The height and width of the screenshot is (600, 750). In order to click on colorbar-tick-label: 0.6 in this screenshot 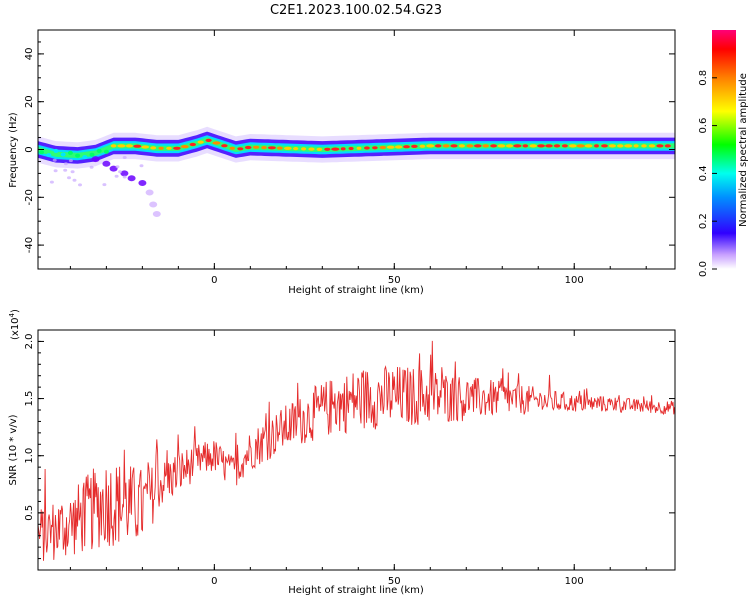, I will do `click(703, 126)`.